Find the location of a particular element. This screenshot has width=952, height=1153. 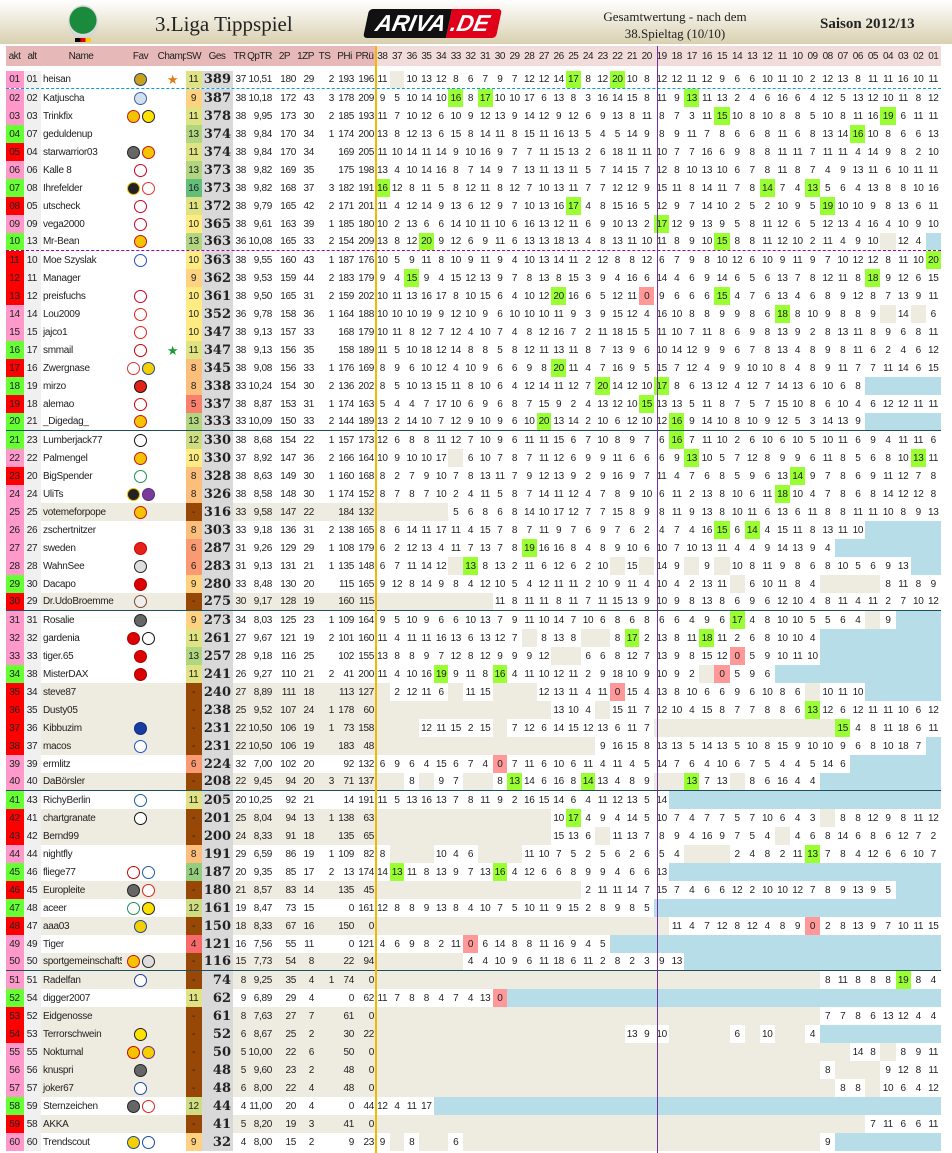

player-name: _Digedag_ is located at coordinates (66, 421).